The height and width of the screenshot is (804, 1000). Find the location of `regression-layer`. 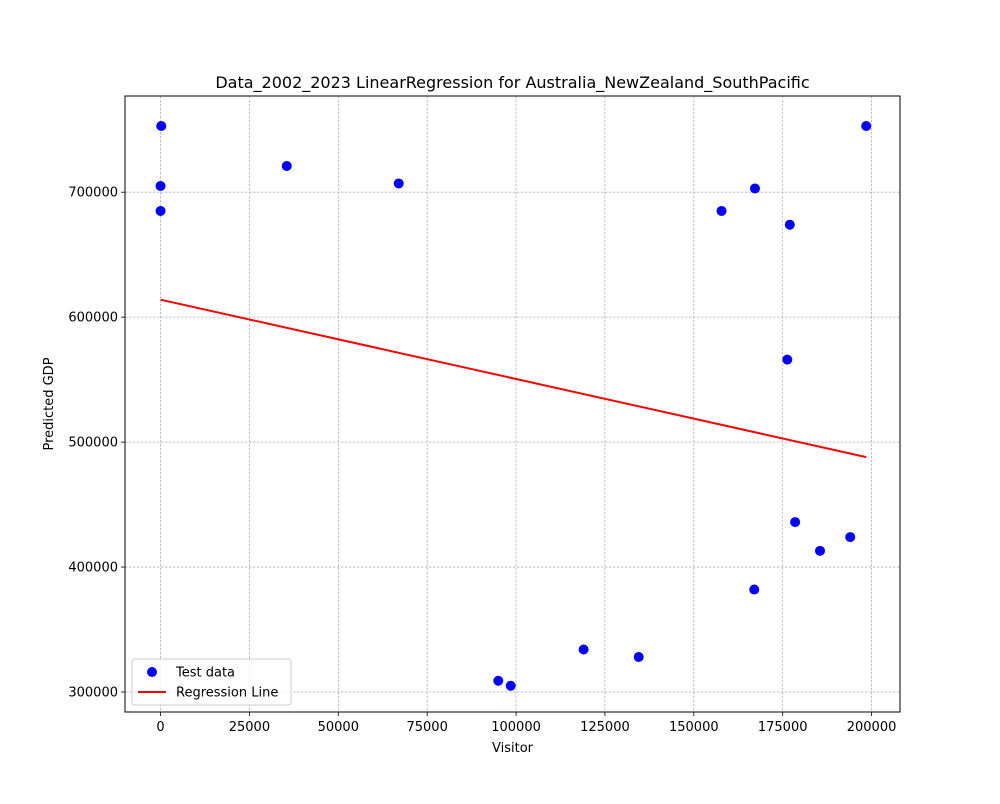

regression-layer is located at coordinates (513, 378).